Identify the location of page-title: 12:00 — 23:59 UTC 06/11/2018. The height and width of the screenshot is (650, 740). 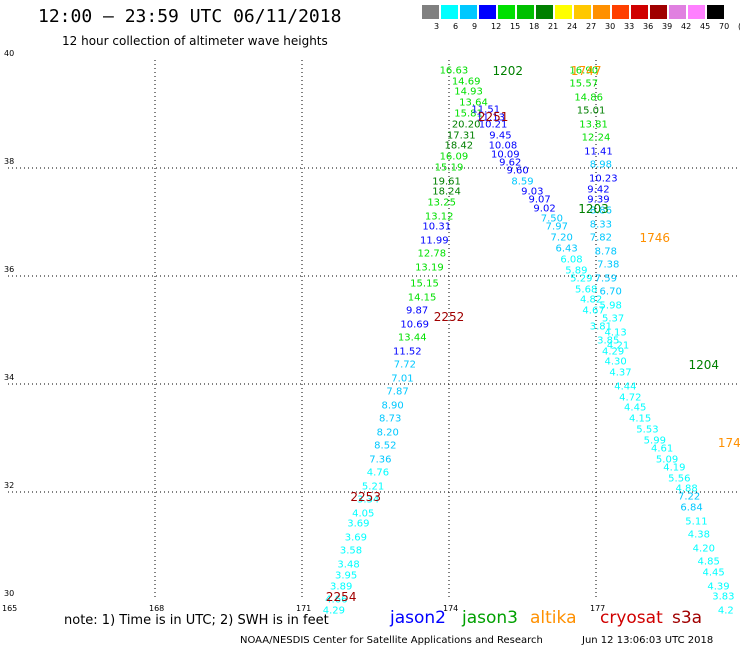
(190, 16).